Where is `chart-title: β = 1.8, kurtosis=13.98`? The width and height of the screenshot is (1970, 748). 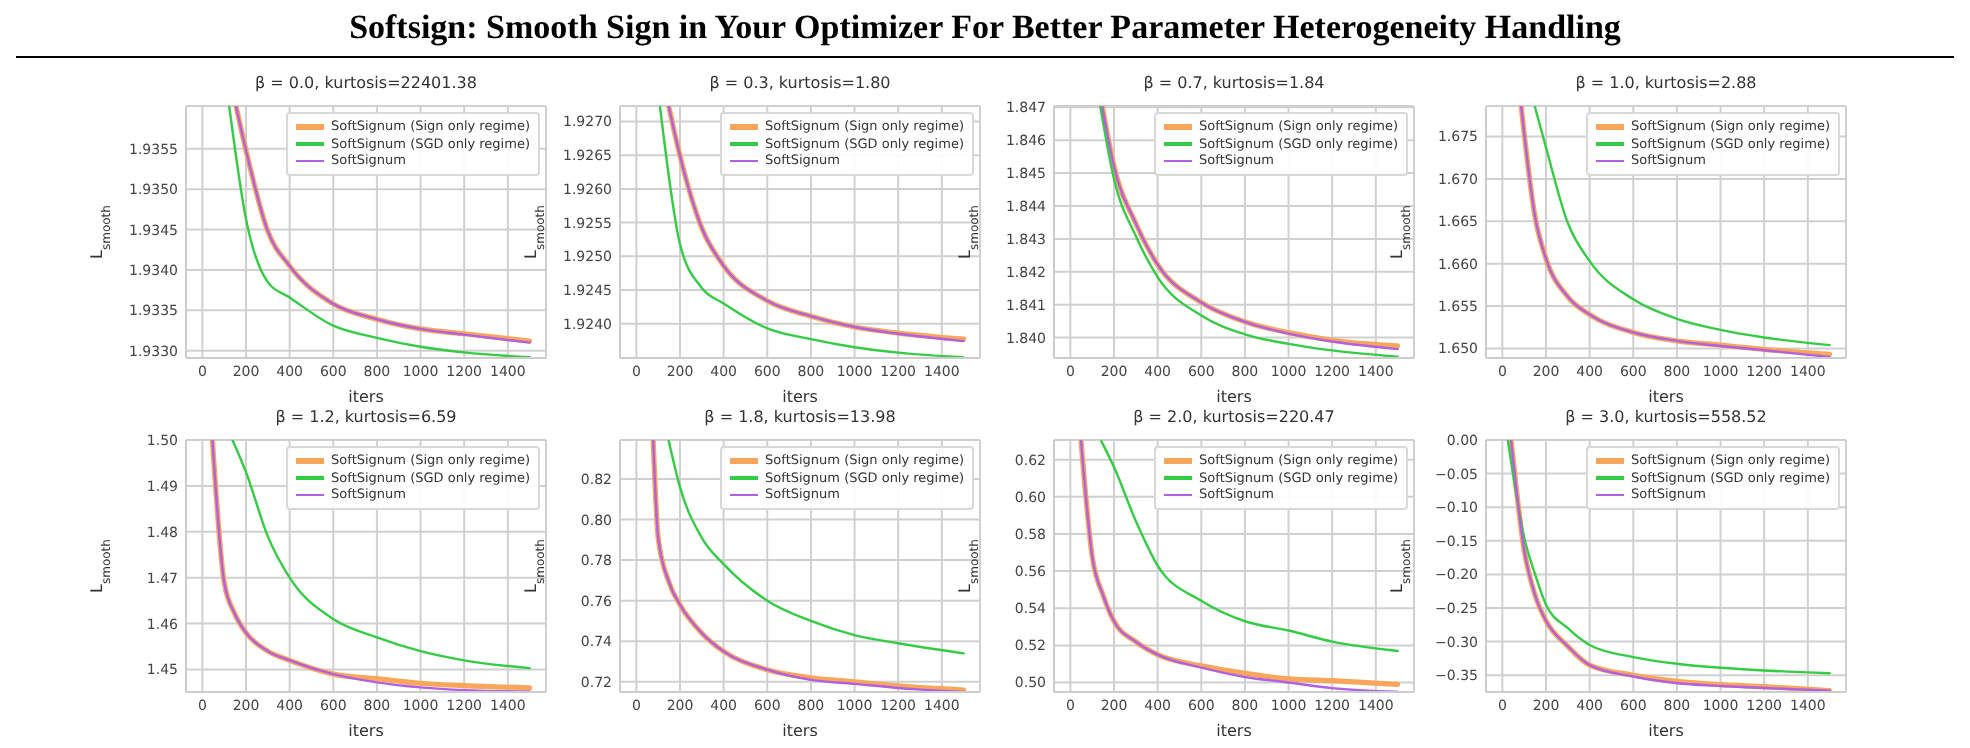 chart-title: β = 1.8, kurtosis=13.98 is located at coordinates (800, 417).